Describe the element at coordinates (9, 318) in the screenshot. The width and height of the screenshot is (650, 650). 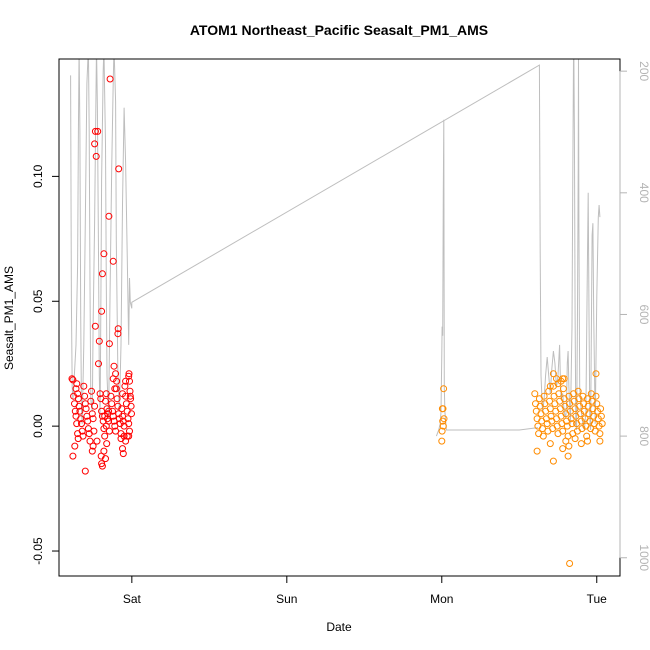
I see `y-axis-label: Seasalt_PM1_AMS` at that location.